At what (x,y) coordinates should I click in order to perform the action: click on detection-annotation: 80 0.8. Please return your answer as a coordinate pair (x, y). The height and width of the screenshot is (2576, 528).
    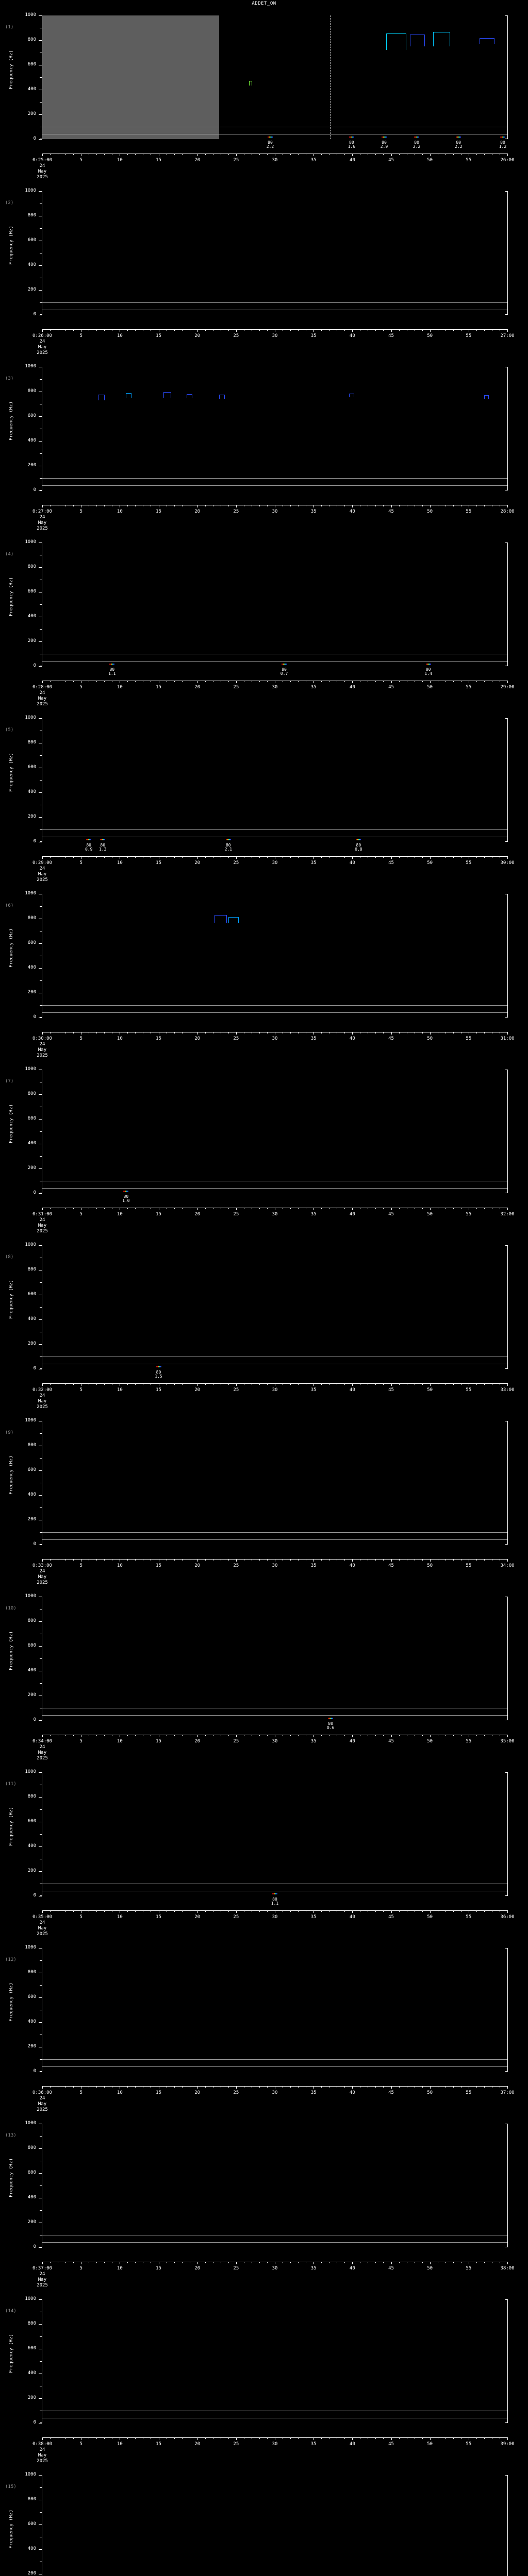
    Looking at the image, I should click on (358, 847).